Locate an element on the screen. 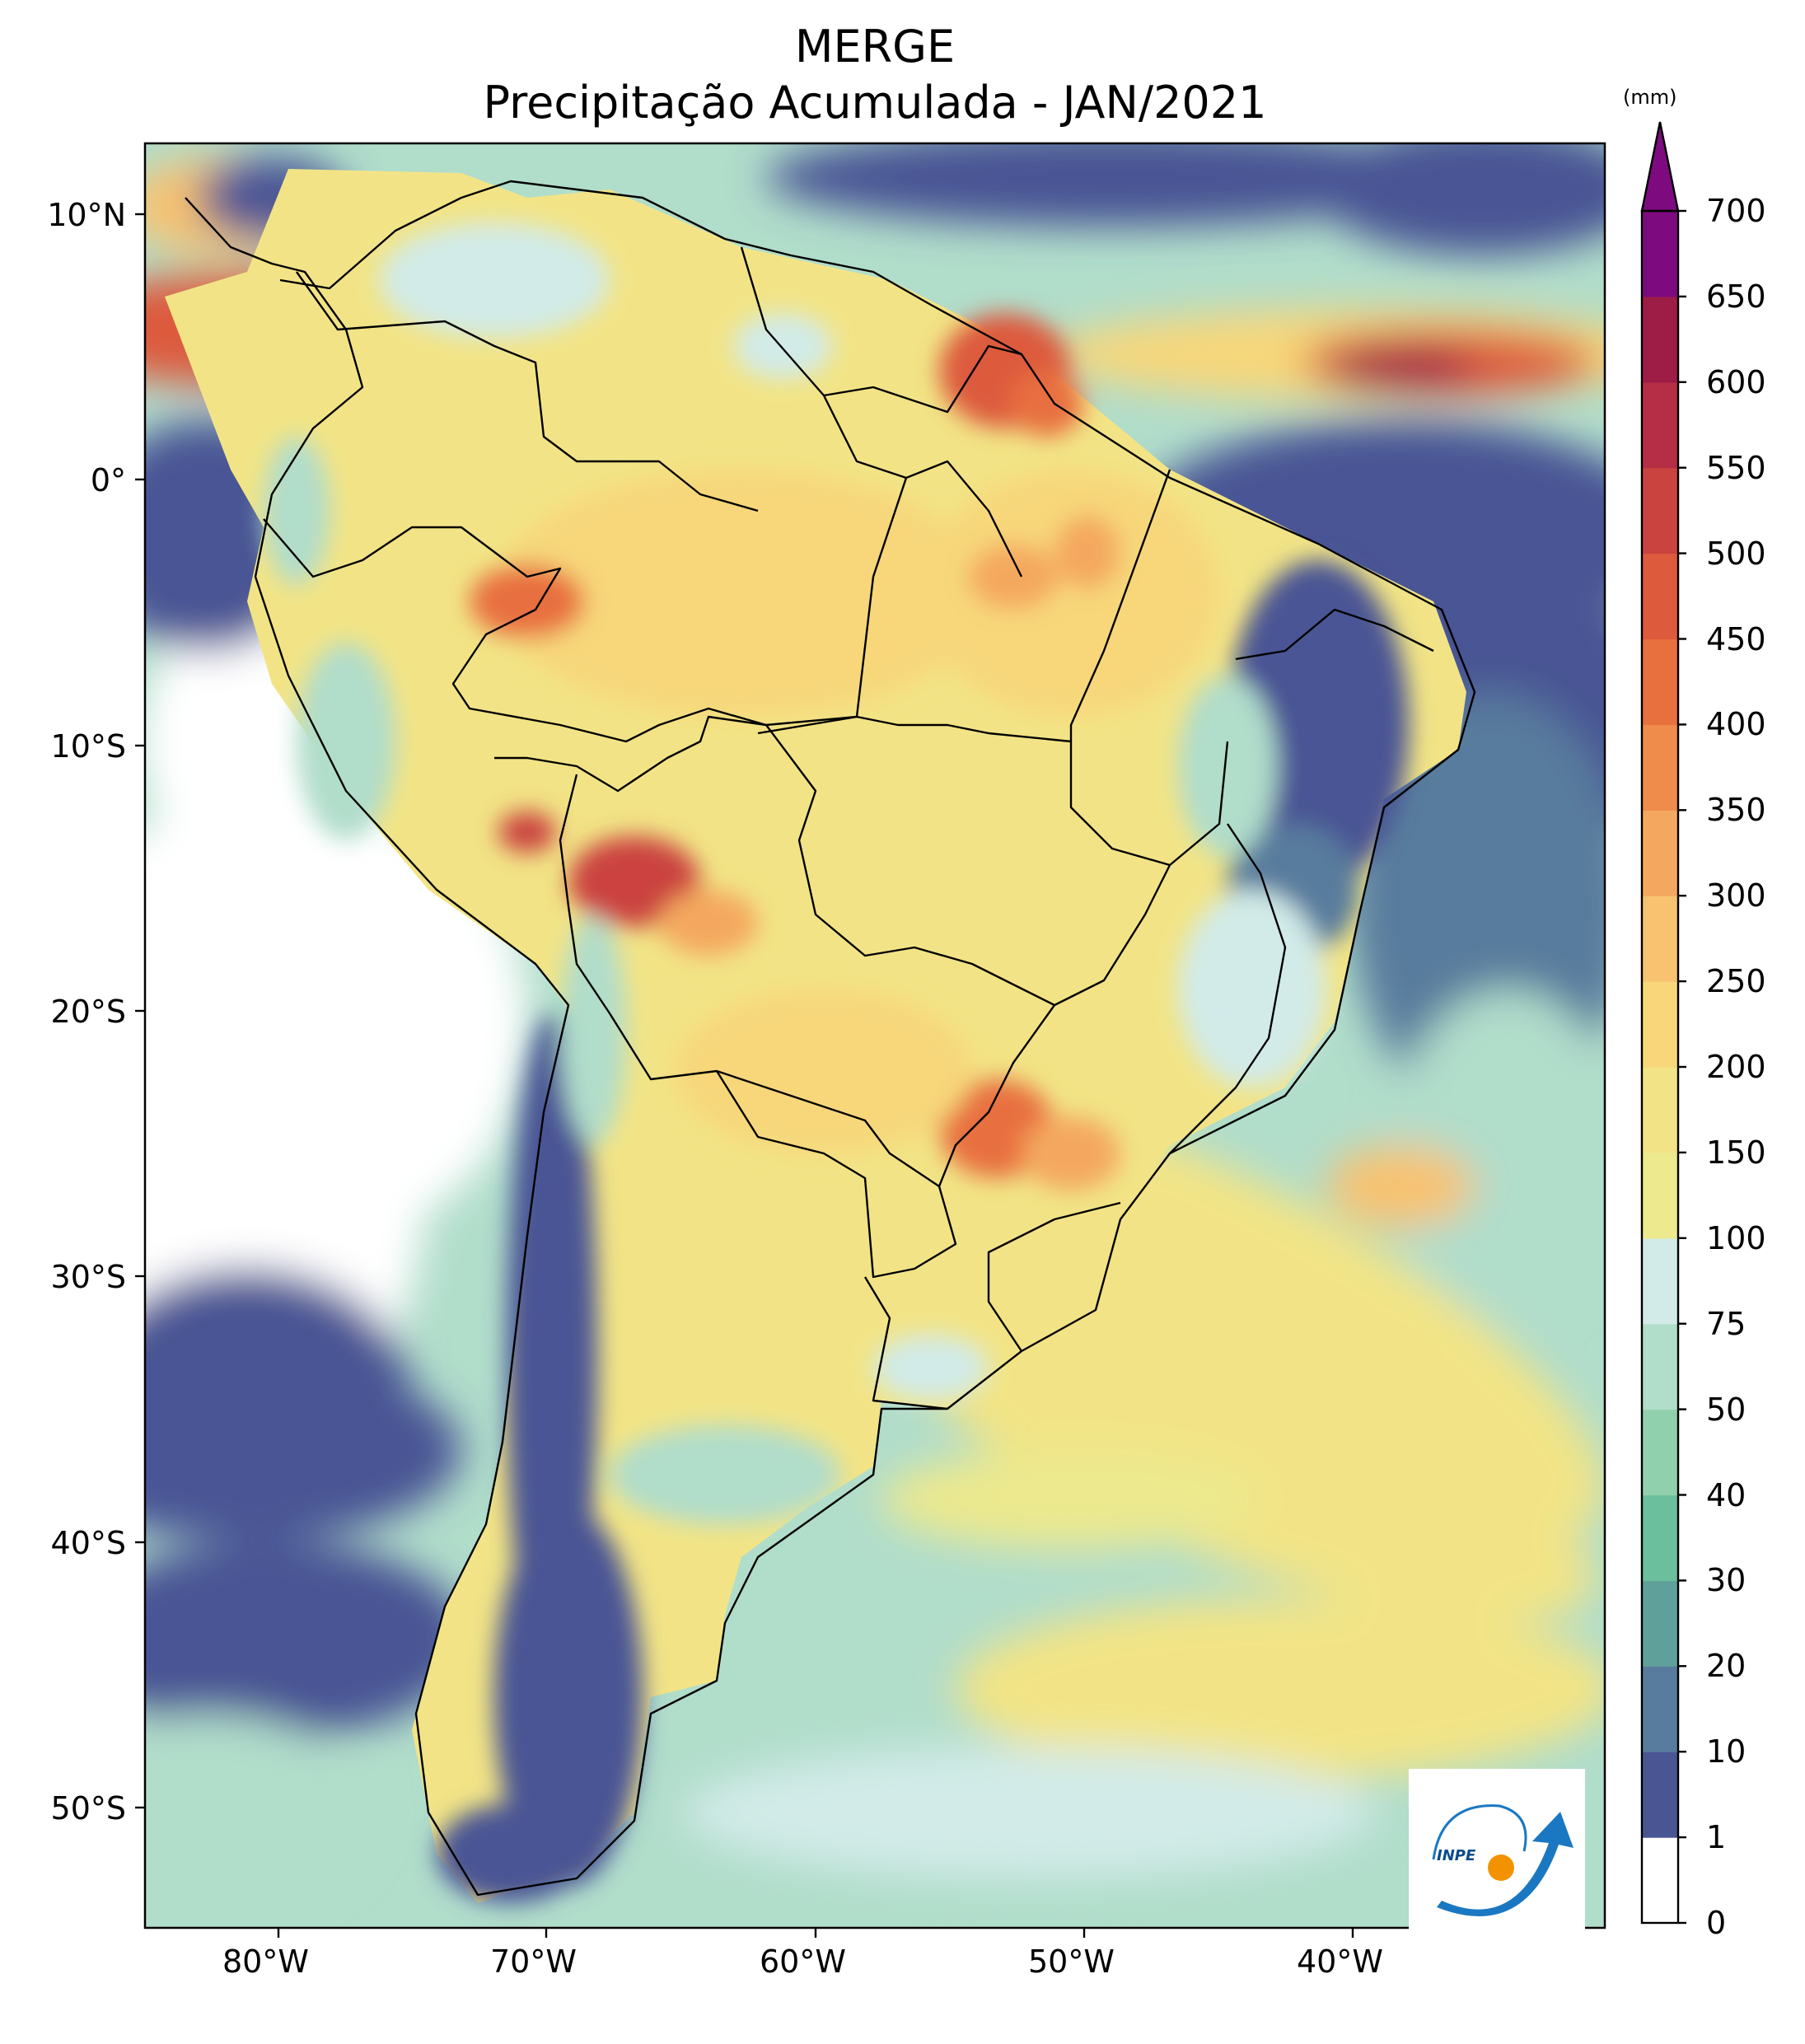  lon-tick-label: 60°W is located at coordinates (803, 1961).